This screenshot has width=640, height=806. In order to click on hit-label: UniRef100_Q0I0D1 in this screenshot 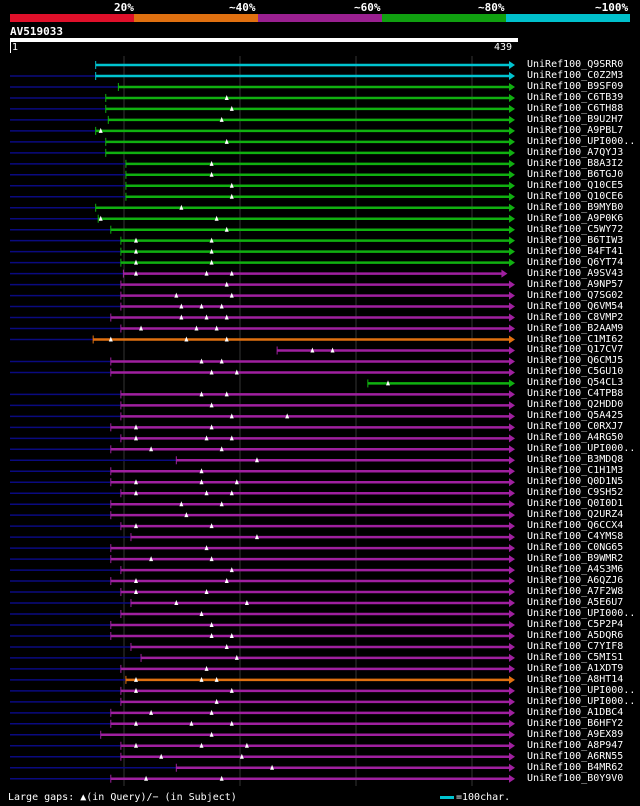, I will do `click(575, 504)`.